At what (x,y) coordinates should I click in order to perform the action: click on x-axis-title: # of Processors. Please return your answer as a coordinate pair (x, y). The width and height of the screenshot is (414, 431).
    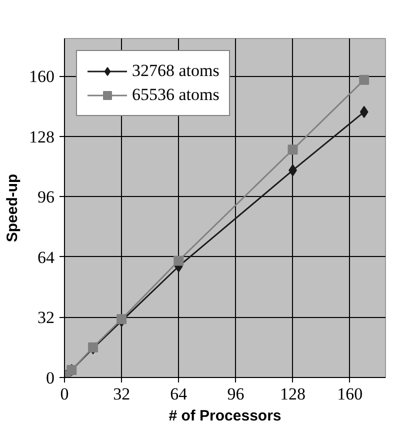
    Looking at the image, I should click on (225, 416).